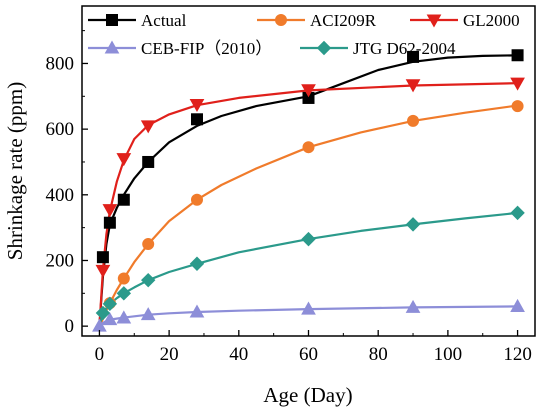 The width and height of the screenshot is (550, 413). Describe the element at coordinates (448, 354) in the screenshot. I see `x-tick-label: 100` at that location.